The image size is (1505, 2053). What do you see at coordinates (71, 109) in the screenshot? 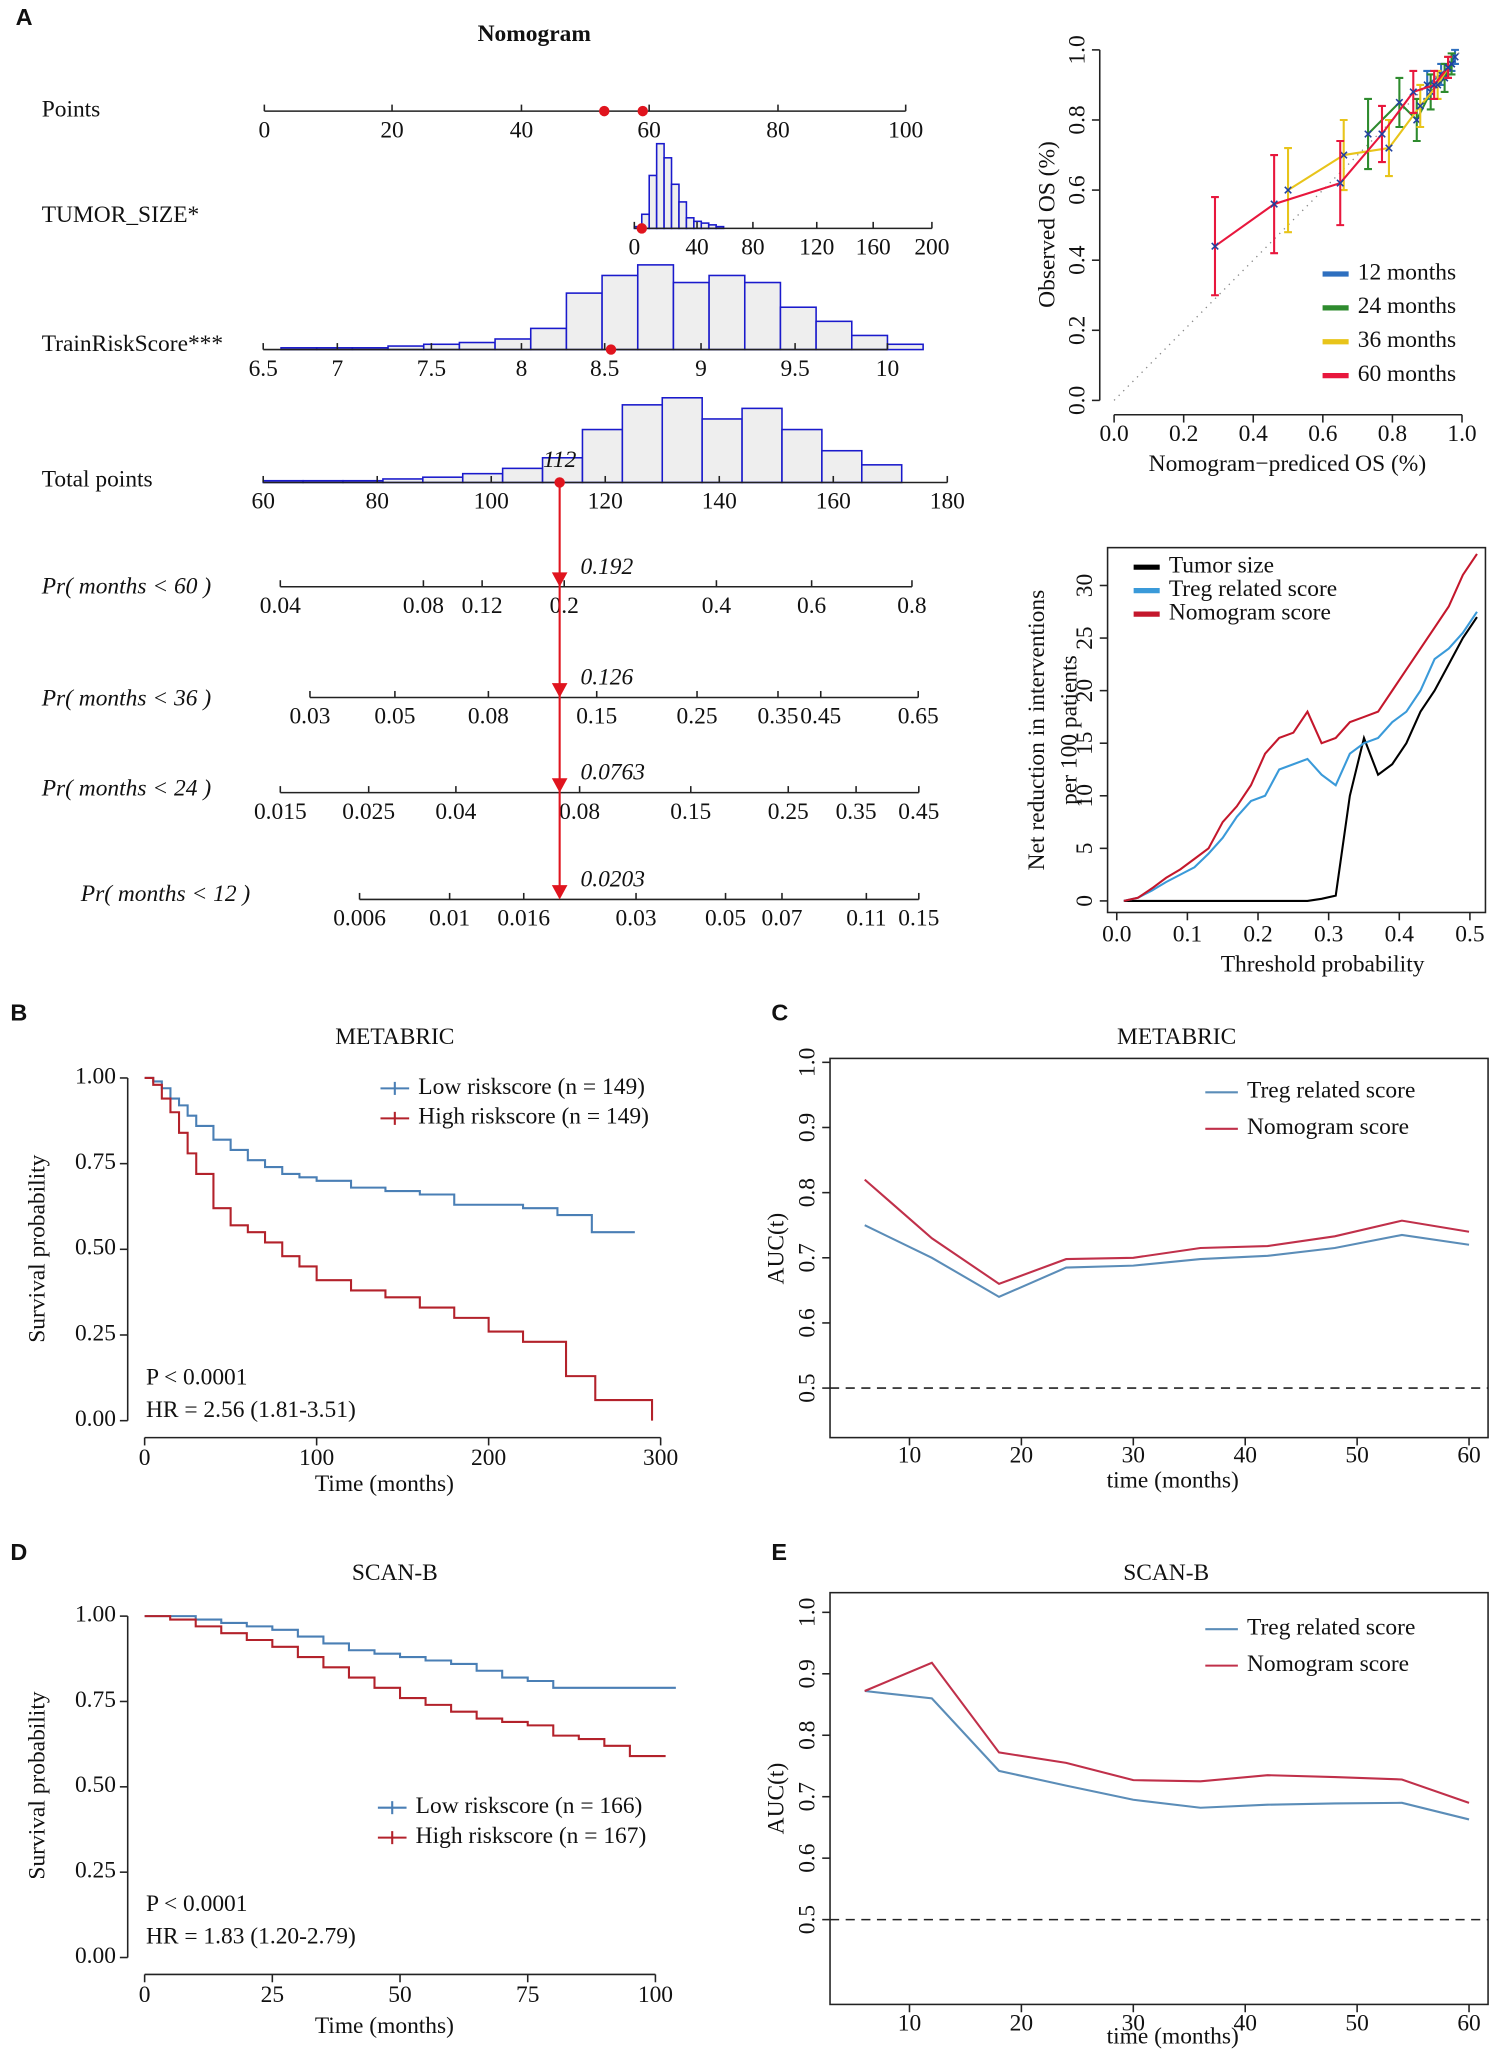
I see `row-label: Points` at bounding box center [71, 109].